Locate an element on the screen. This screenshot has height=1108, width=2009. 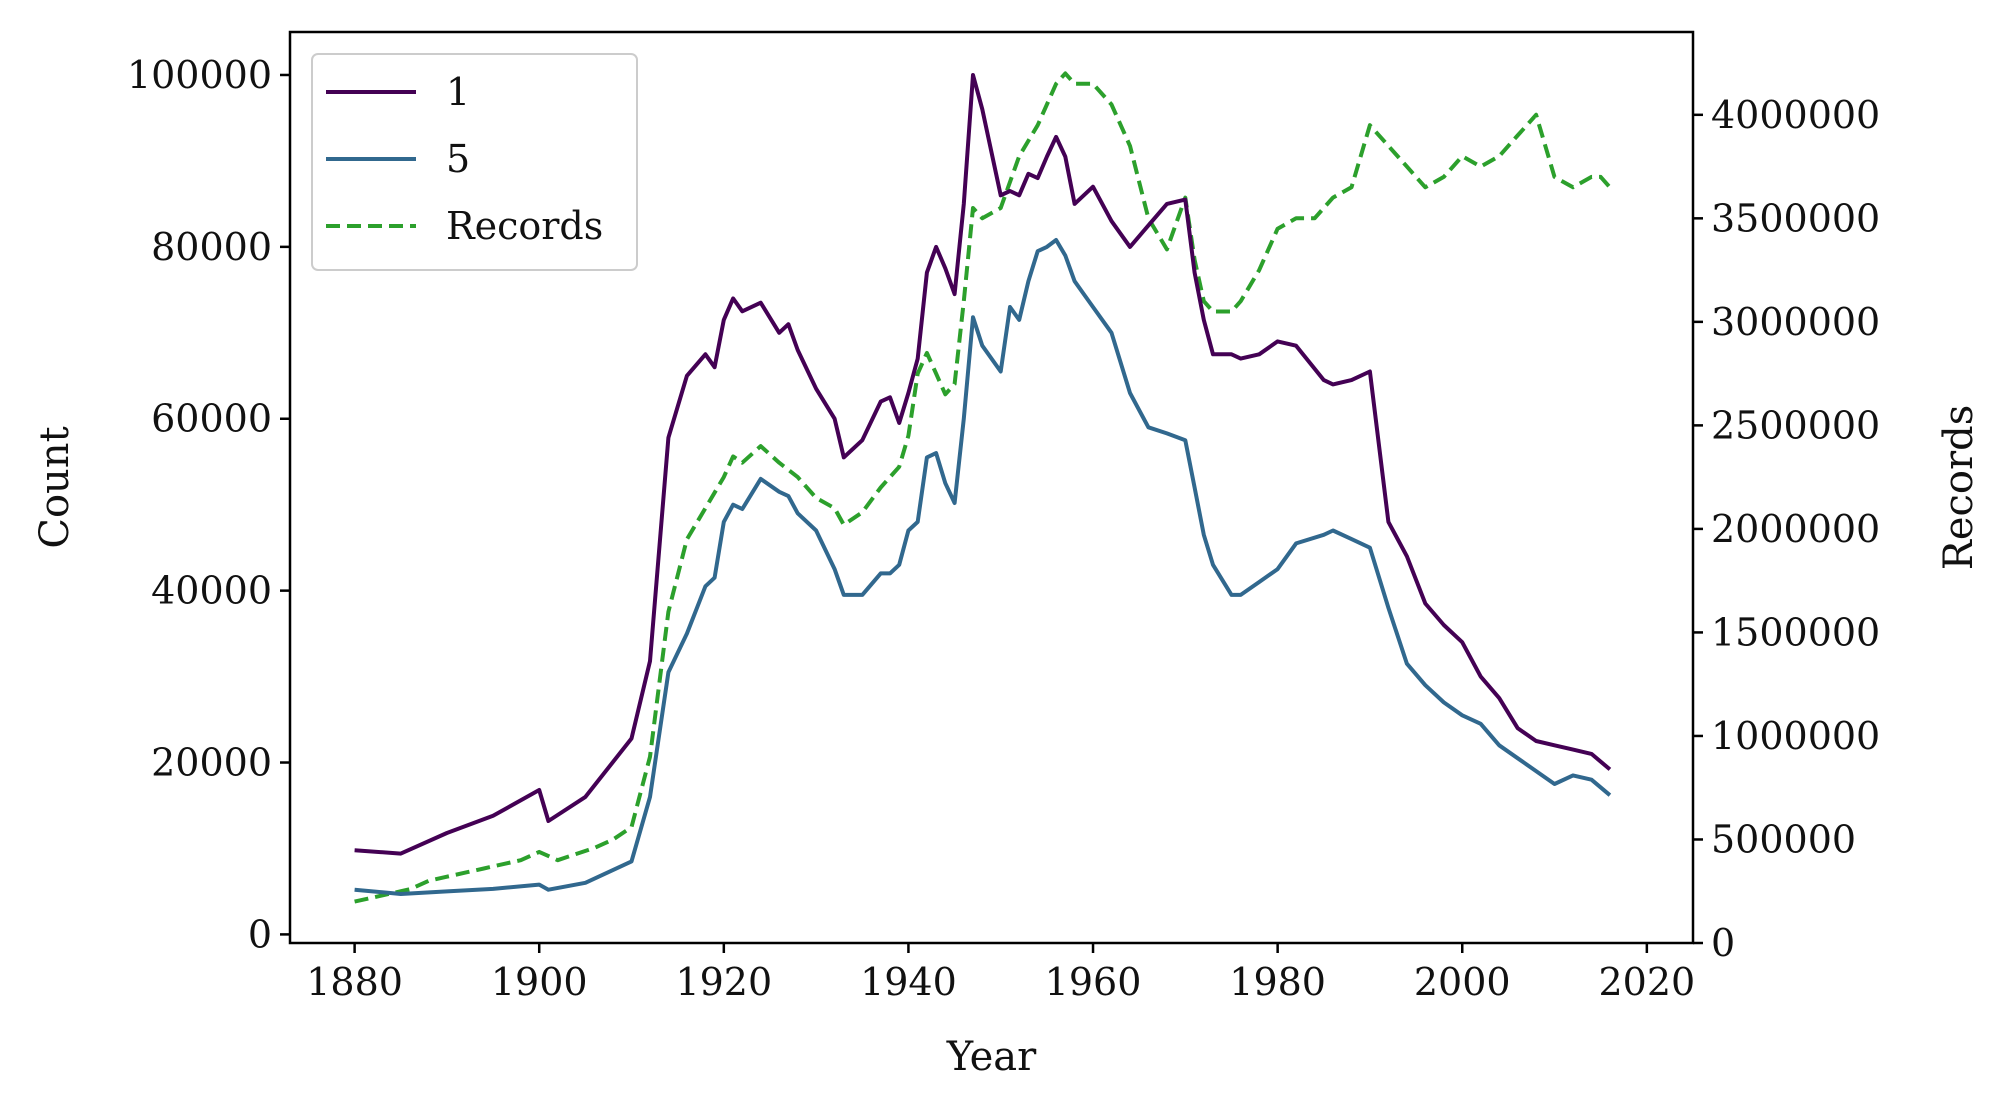
x-tick-label: 1940 is located at coordinates (908, 982).